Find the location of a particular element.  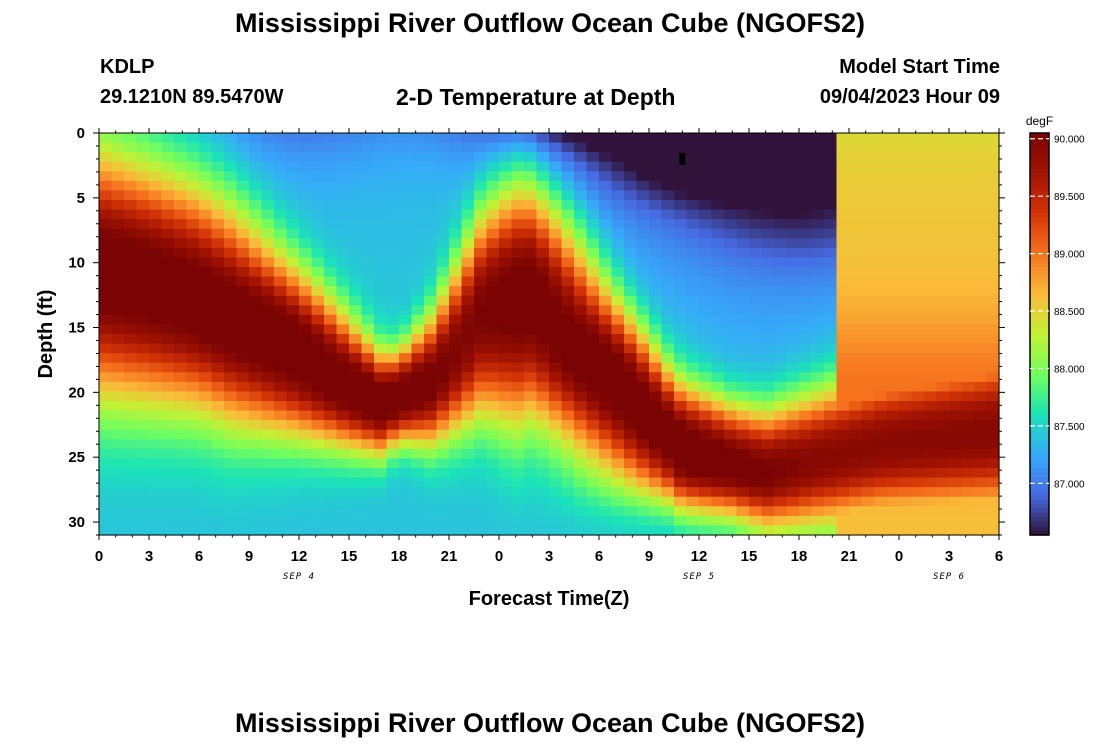

y-tick-label: 20 is located at coordinates (76, 392).